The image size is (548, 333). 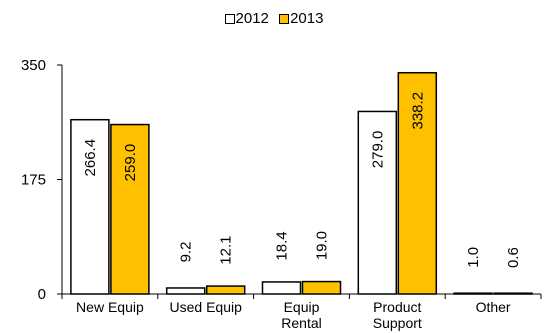 I want to click on x-tick-label: Other, so click(x=493, y=307).